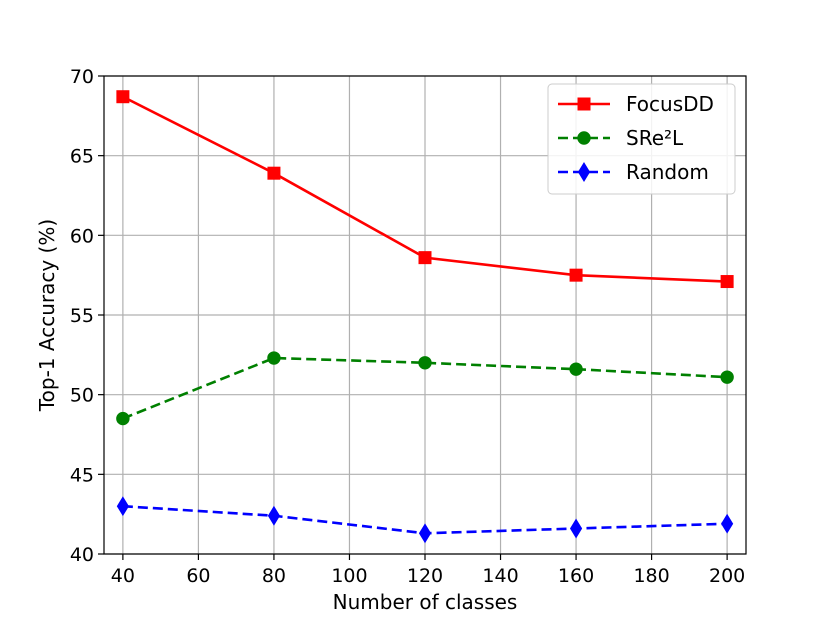 This screenshot has width=830, height=623. What do you see at coordinates (667, 172) in the screenshot?
I see `legend-label: Random` at bounding box center [667, 172].